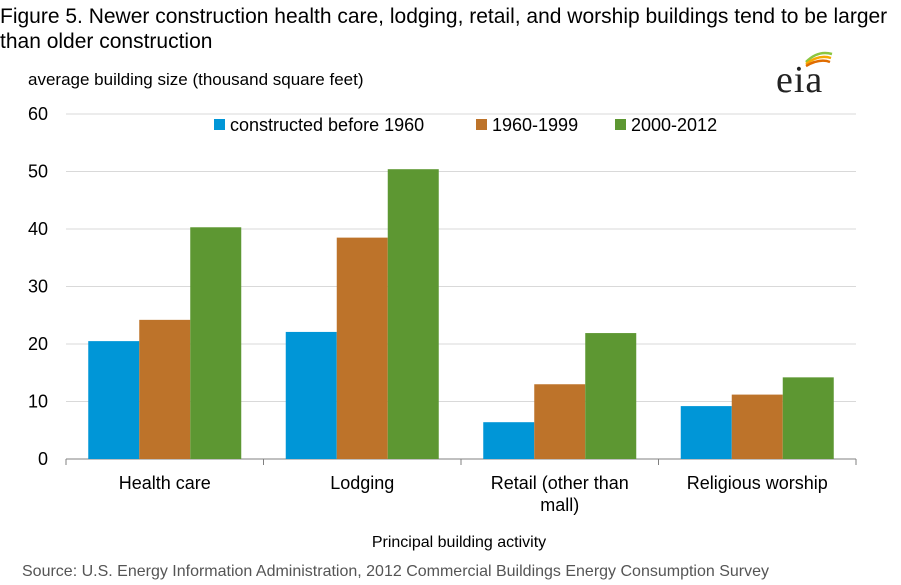 The height and width of the screenshot is (585, 901). I want to click on y-tick-label: 30, so click(38, 287).